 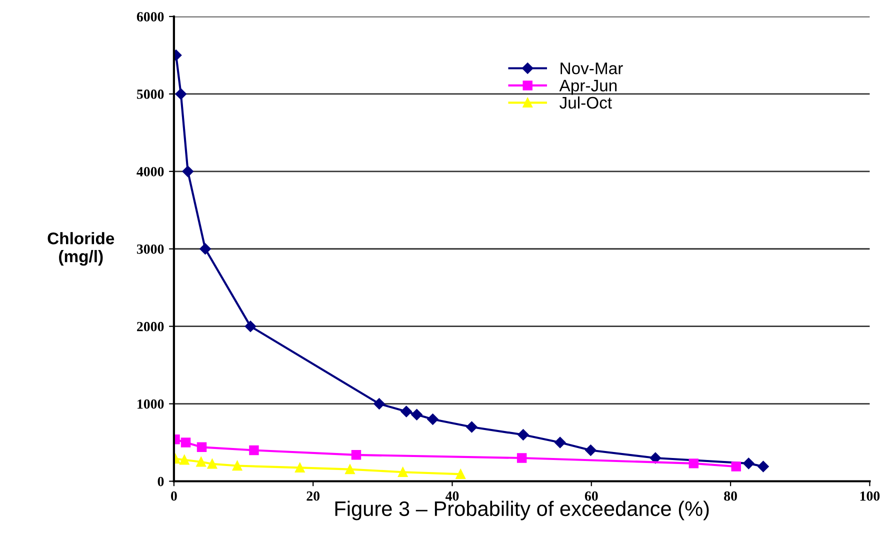 I want to click on y-tick-label: 2000, so click(x=150, y=327).